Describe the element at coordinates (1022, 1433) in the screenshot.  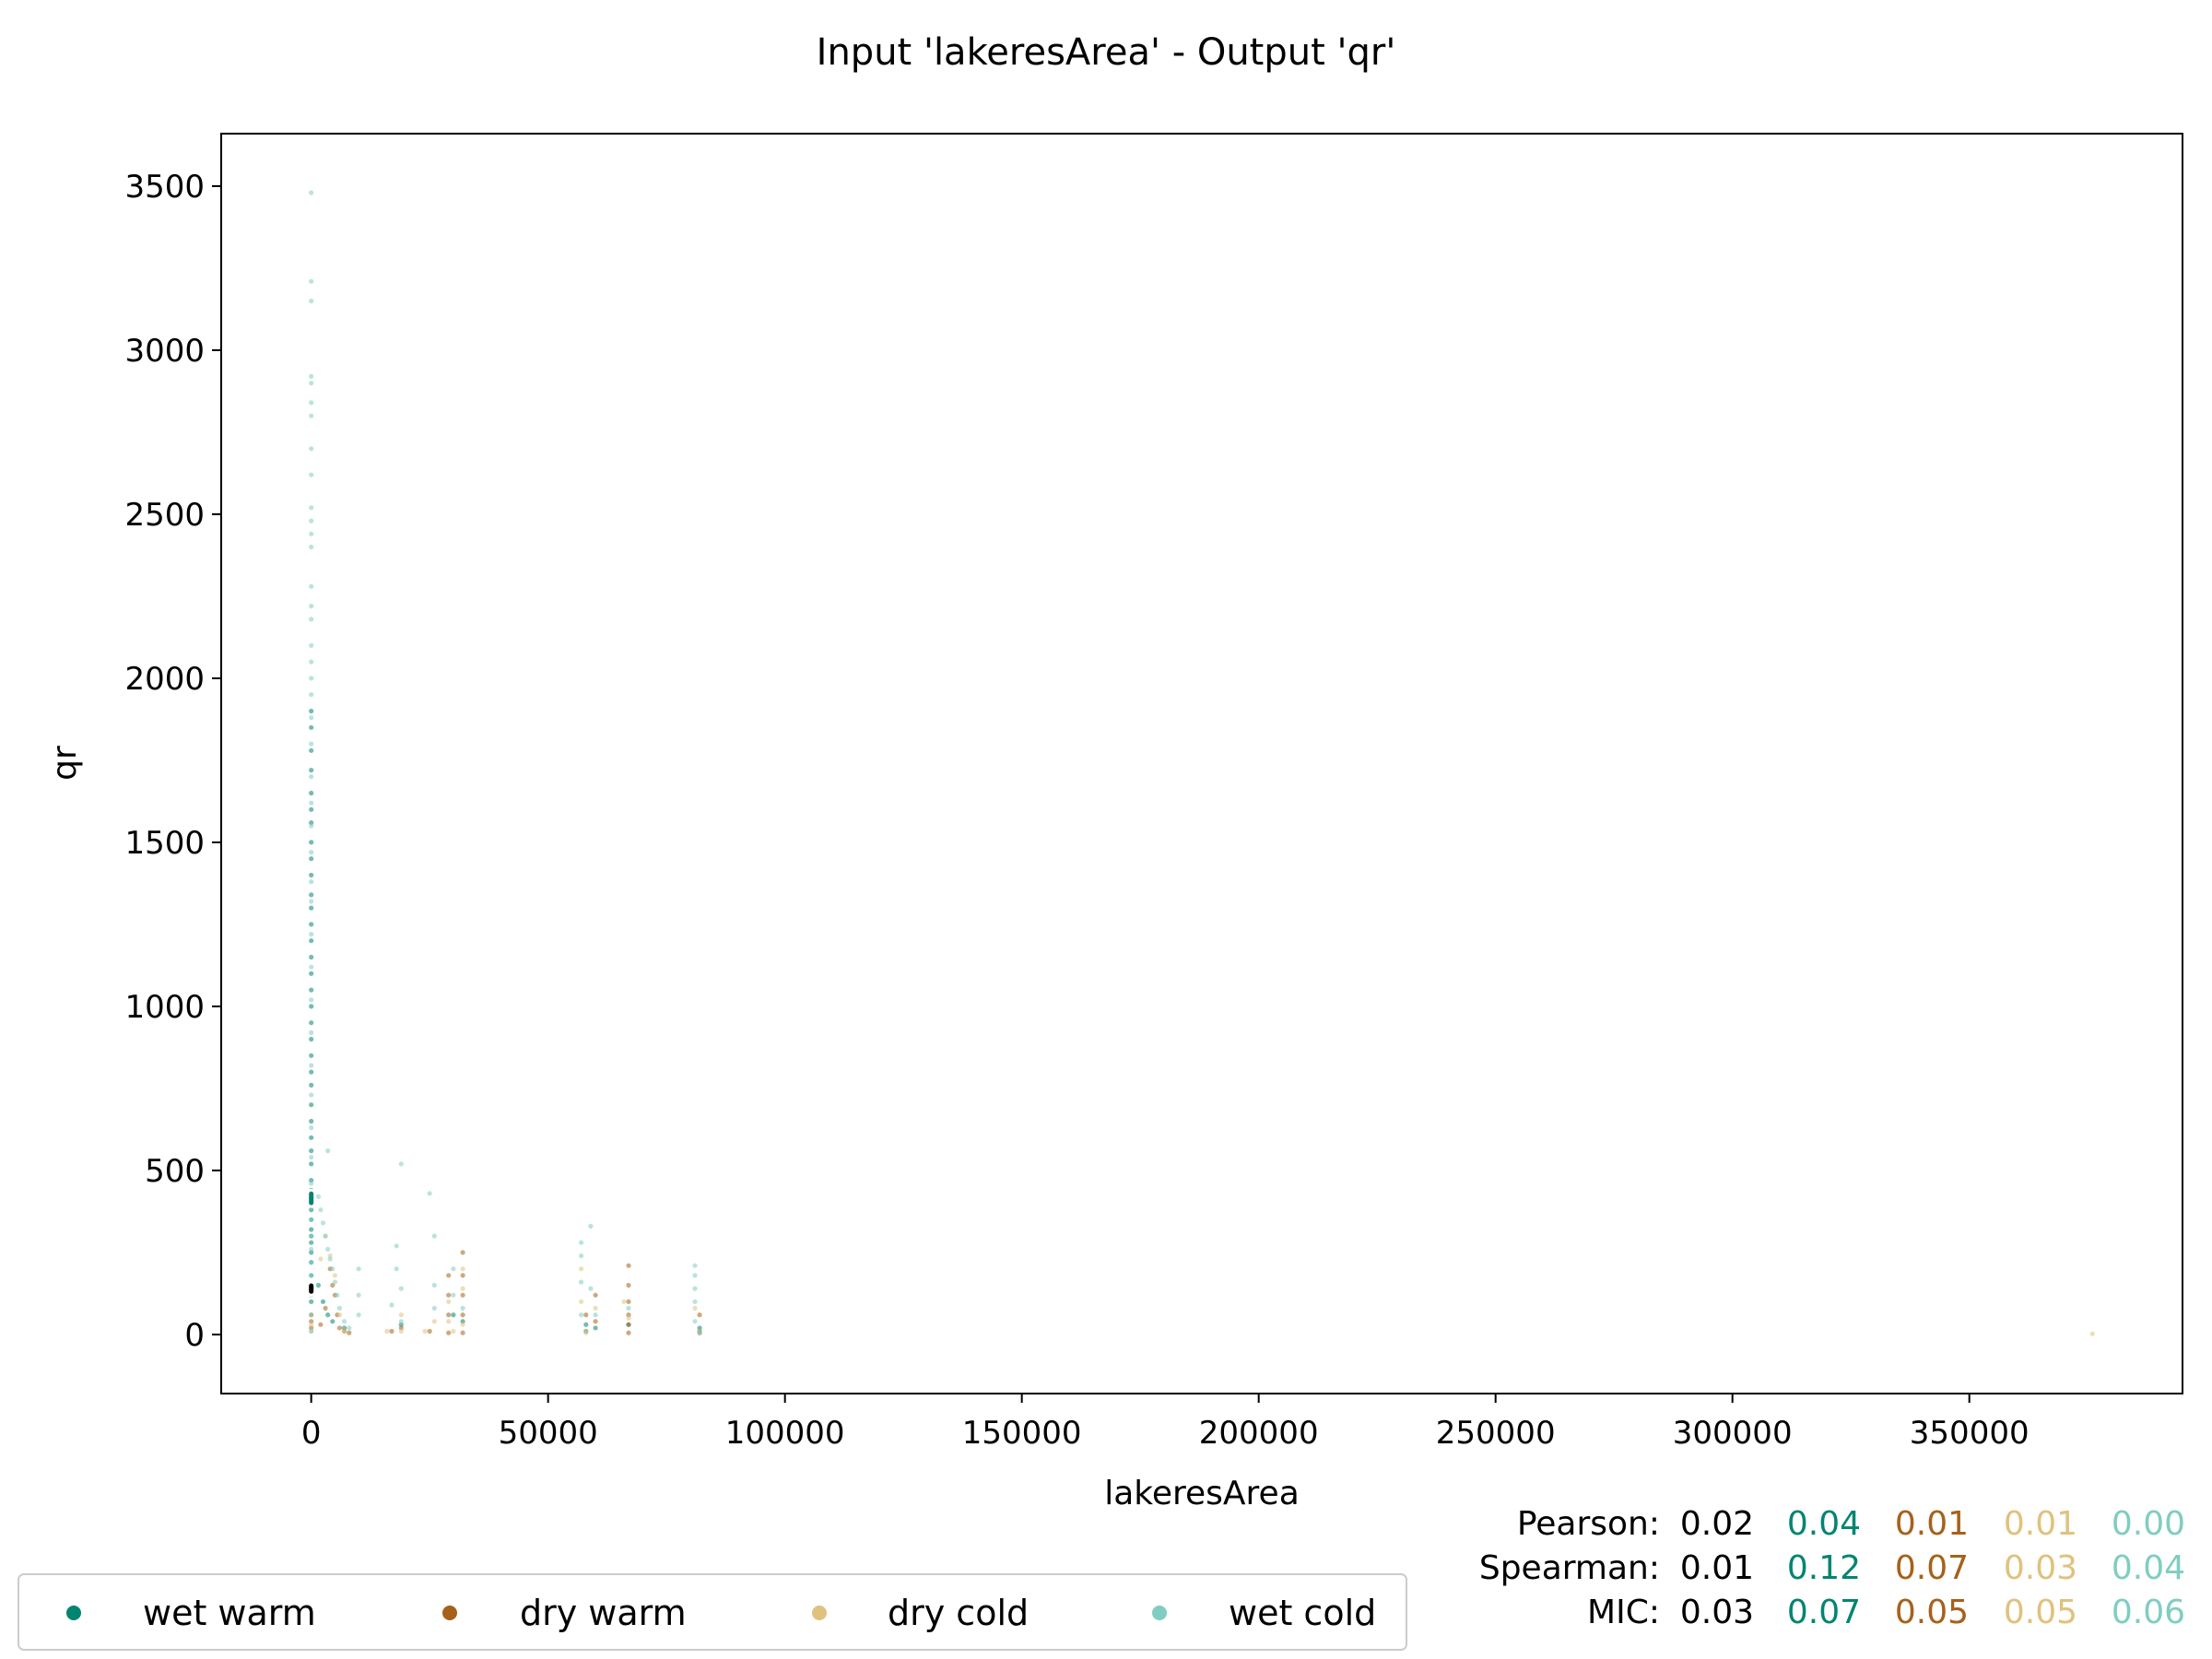
I see `x-tick-label: 150000` at that location.